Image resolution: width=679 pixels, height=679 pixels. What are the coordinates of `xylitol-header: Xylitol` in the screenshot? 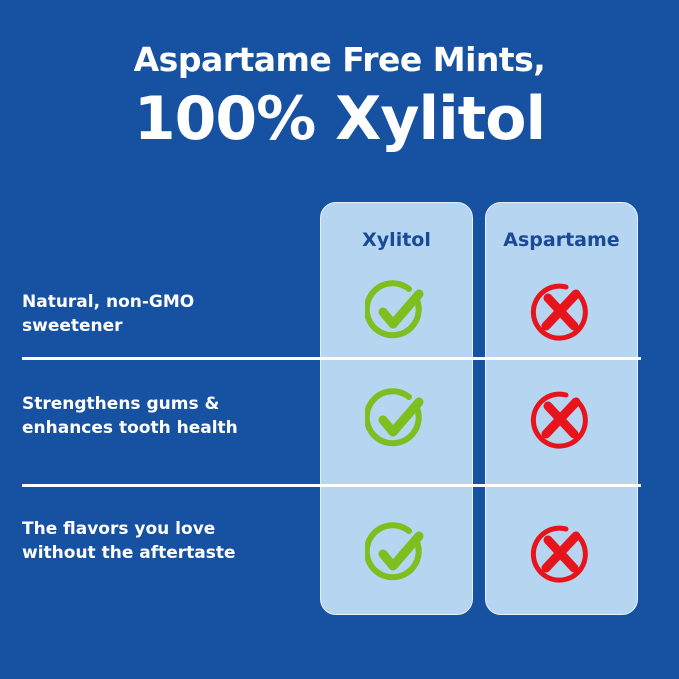 It's located at (396, 240).